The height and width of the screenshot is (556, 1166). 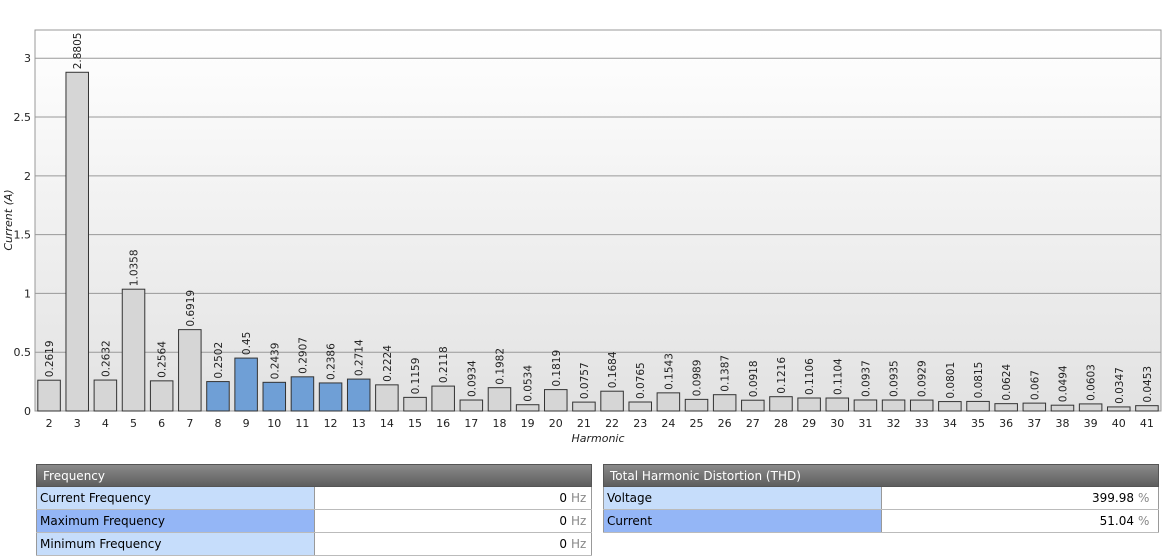 What do you see at coordinates (415, 423) in the screenshot?
I see `x-tick-label: 15` at bounding box center [415, 423].